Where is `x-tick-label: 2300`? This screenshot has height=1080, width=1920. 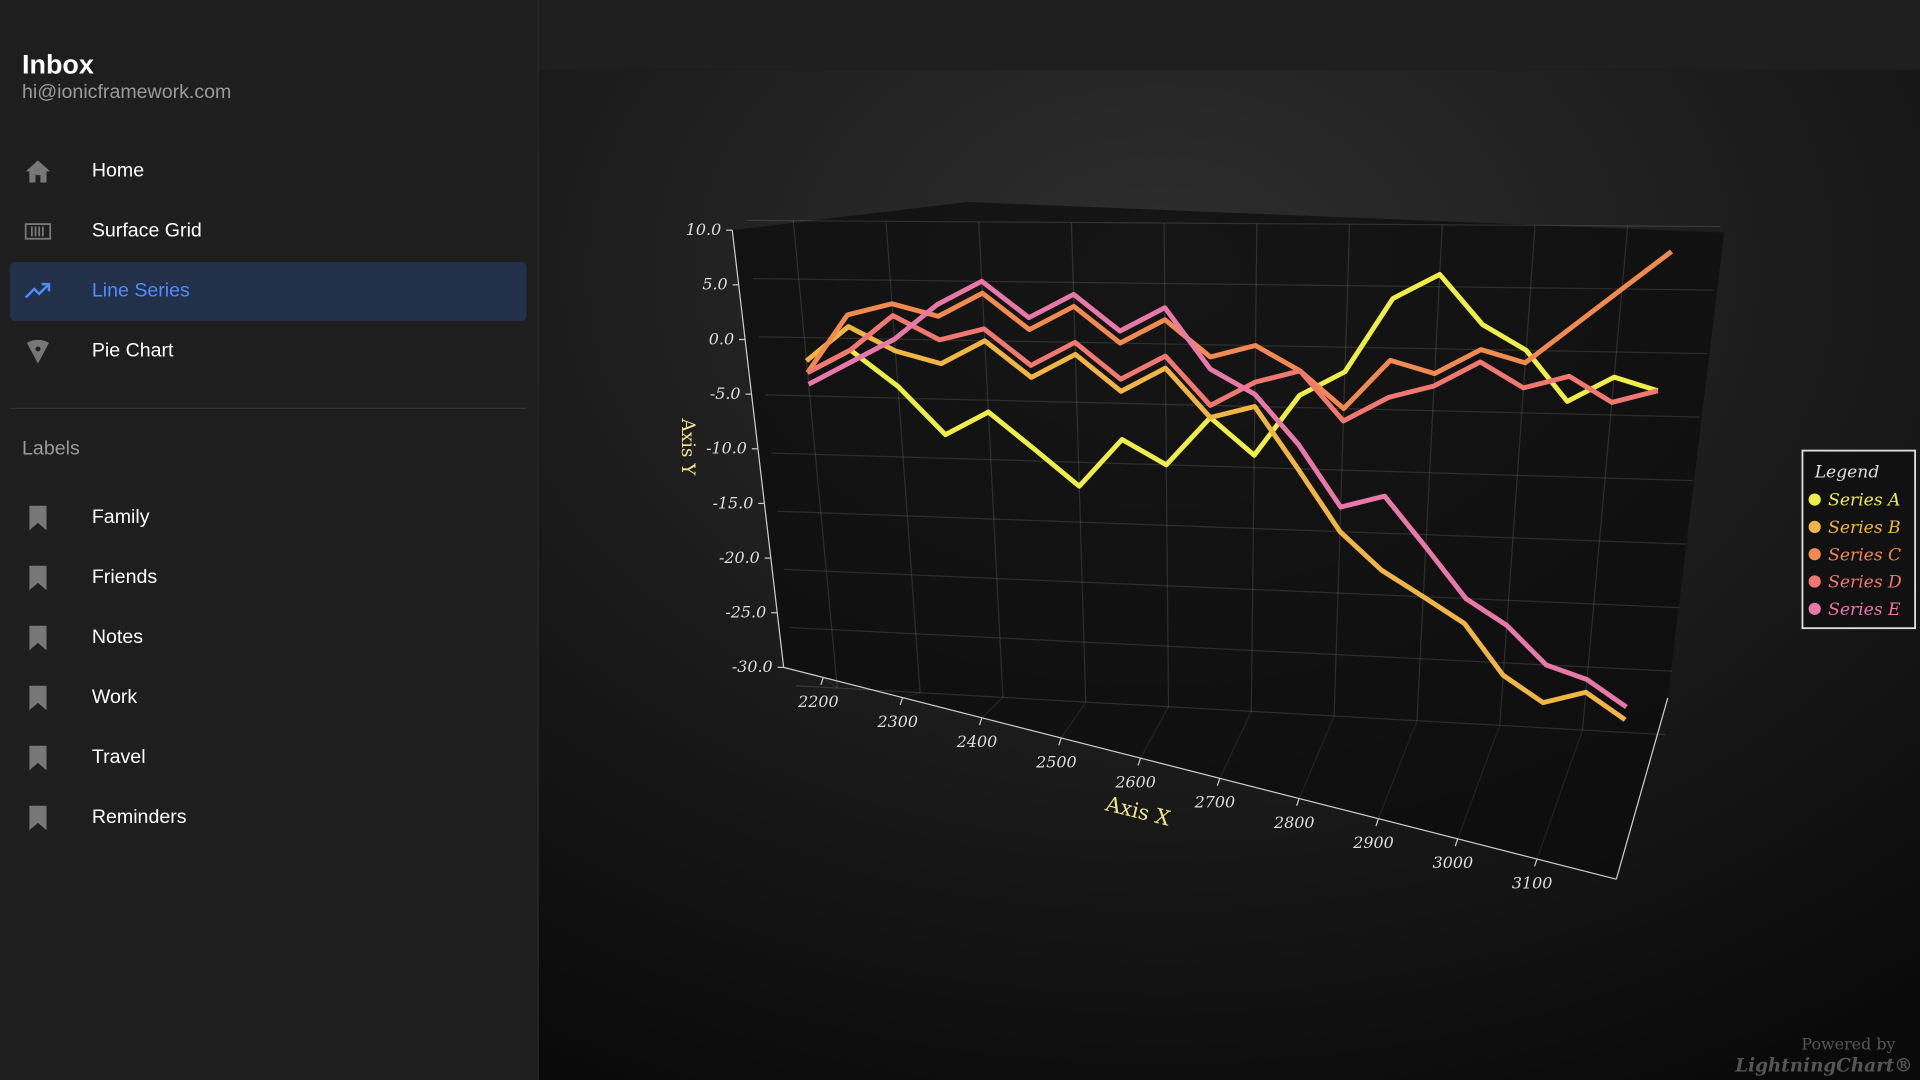
x-tick-label: 2300 is located at coordinates (896, 721).